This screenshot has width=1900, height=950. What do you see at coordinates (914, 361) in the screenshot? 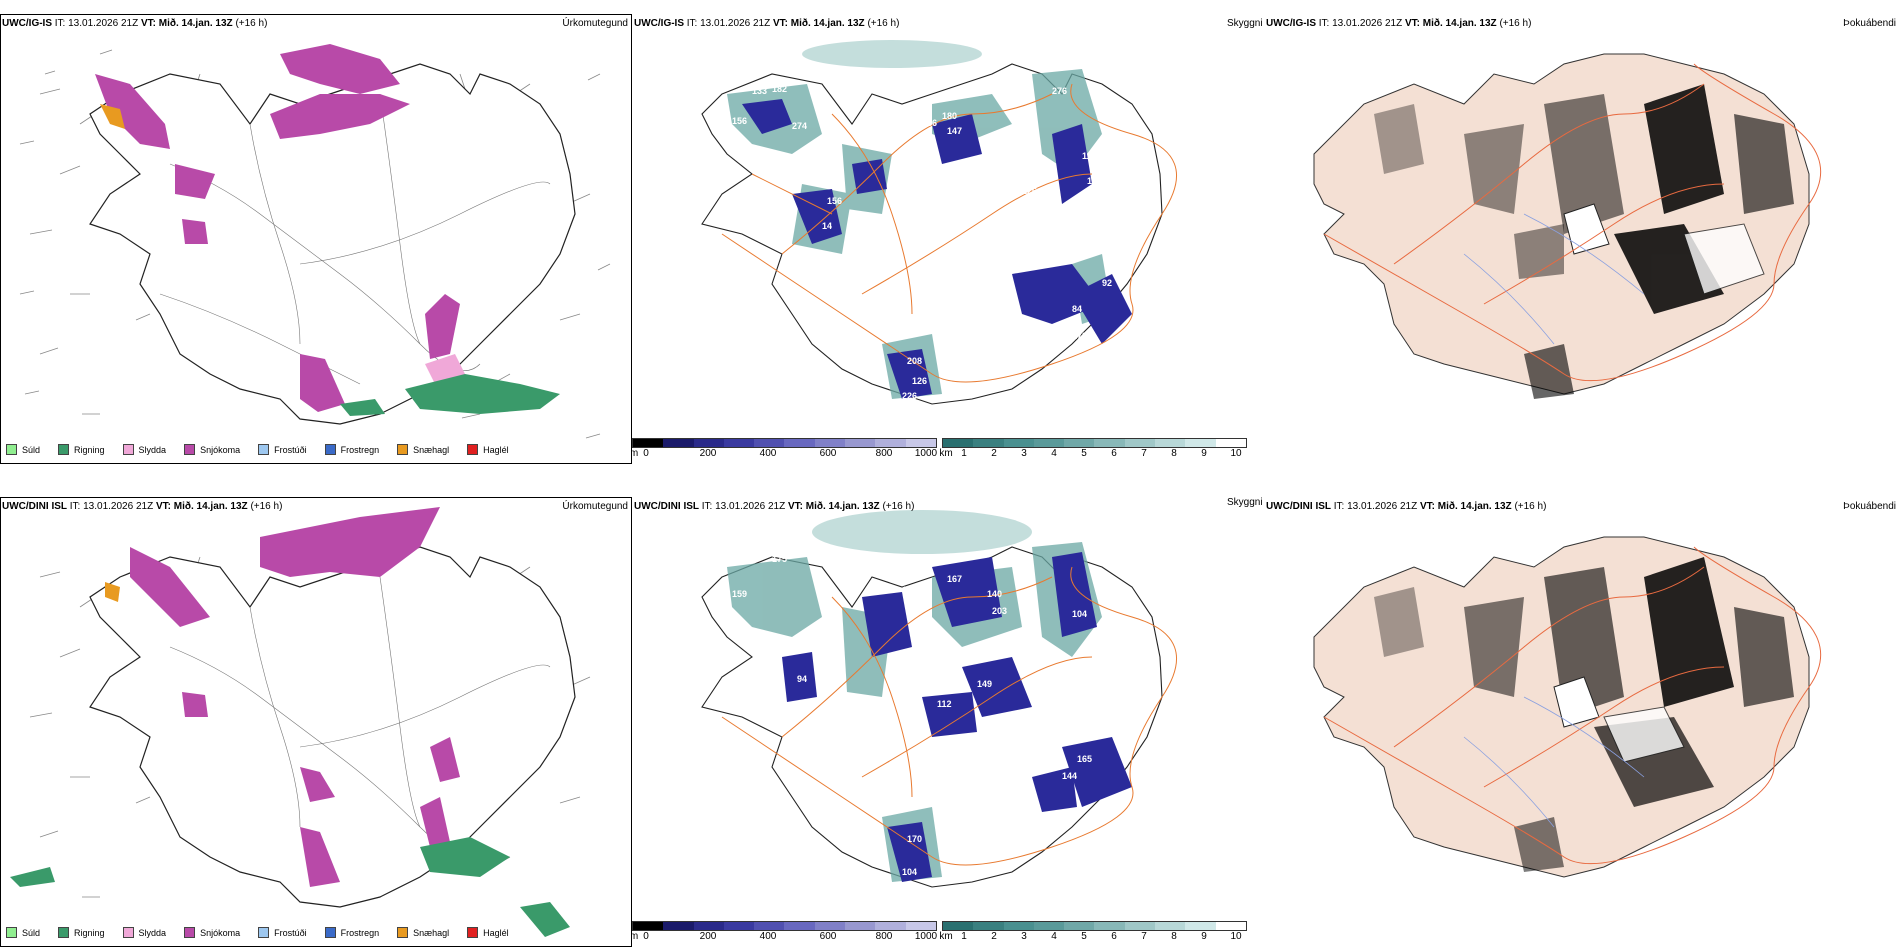
I see `svg-text: 208` at bounding box center [914, 361].